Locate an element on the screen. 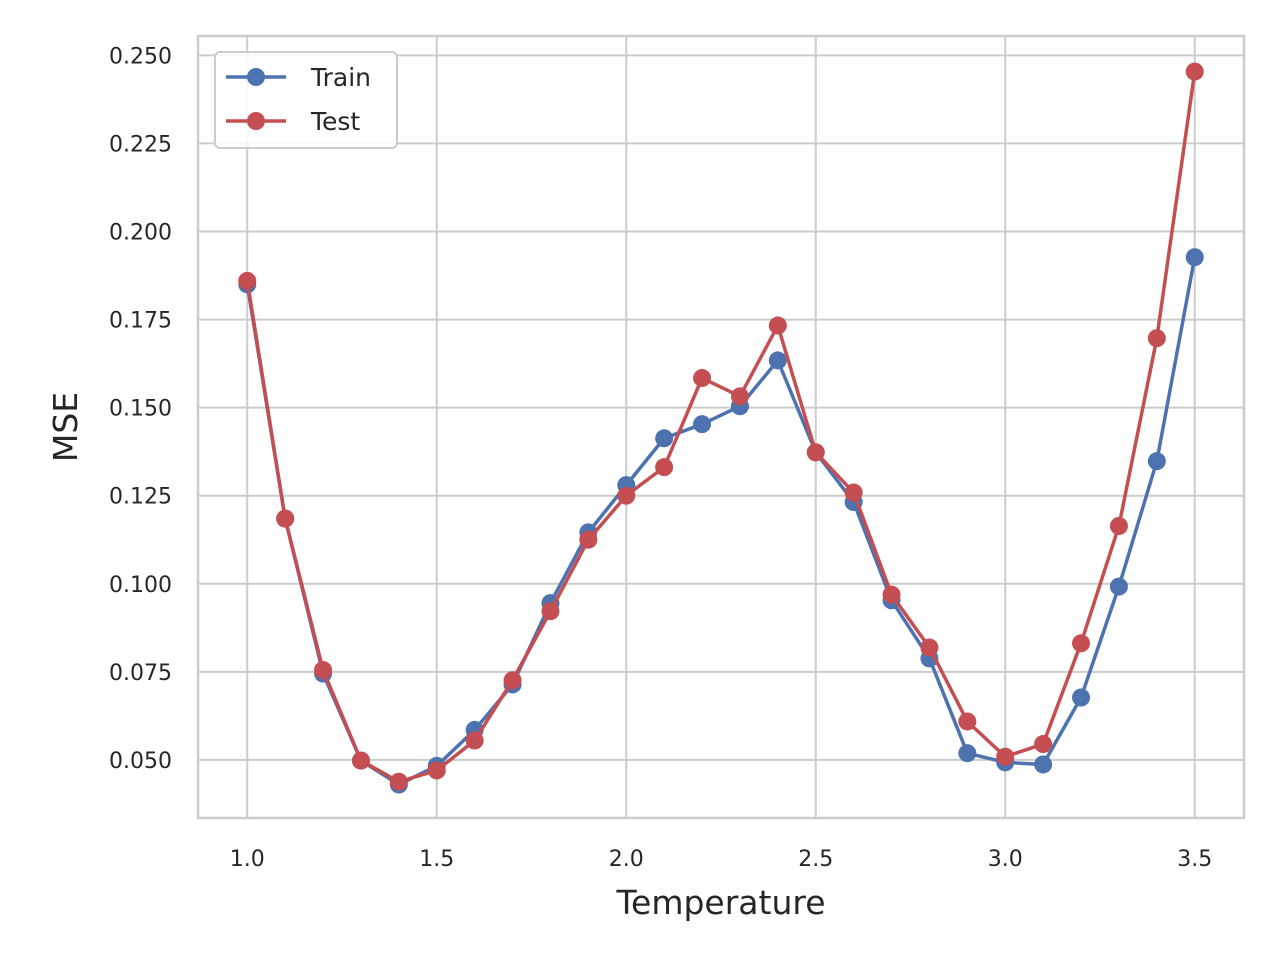  x-tick-label: 2.5 is located at coordinates (815, 859).